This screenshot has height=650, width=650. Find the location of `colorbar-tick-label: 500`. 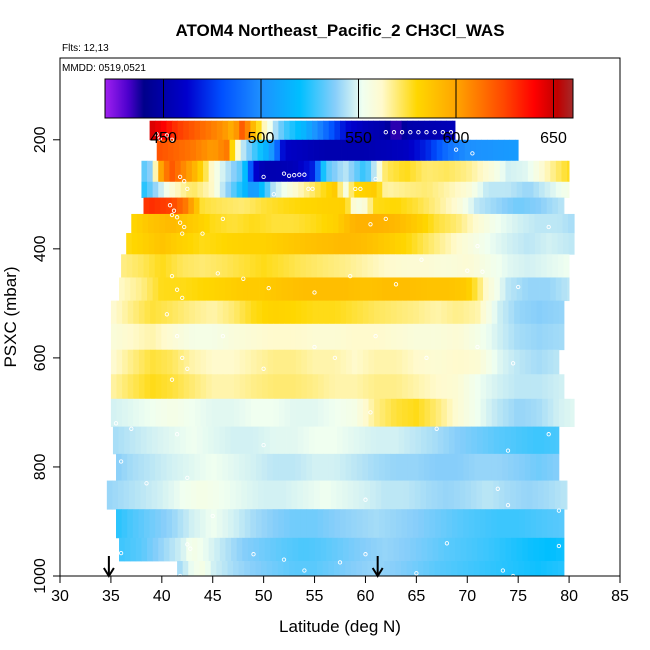

colorbar-tick-label: 500 is located at coordinates (261, 138).